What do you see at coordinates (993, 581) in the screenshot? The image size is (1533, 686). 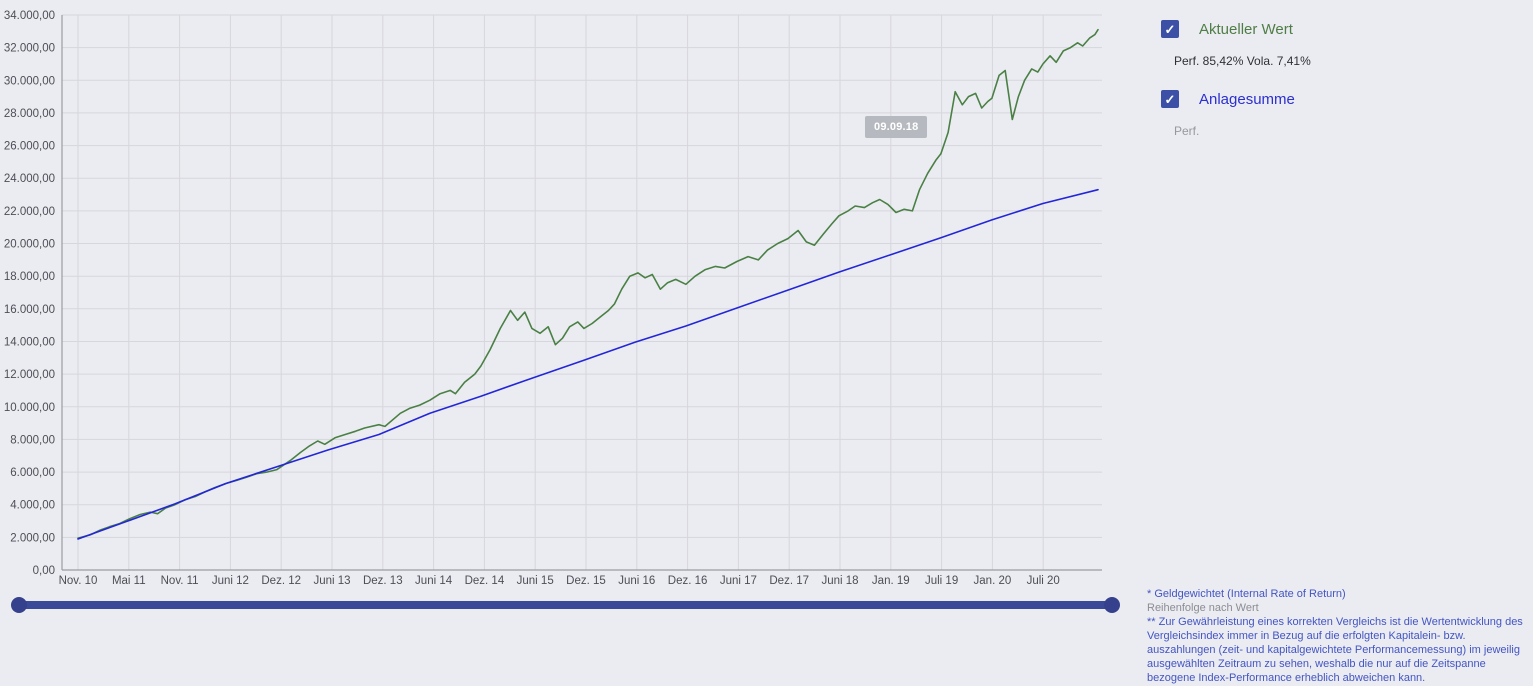 I see `x-tick-label: Jan. 20` at bounding box center [993, 581].